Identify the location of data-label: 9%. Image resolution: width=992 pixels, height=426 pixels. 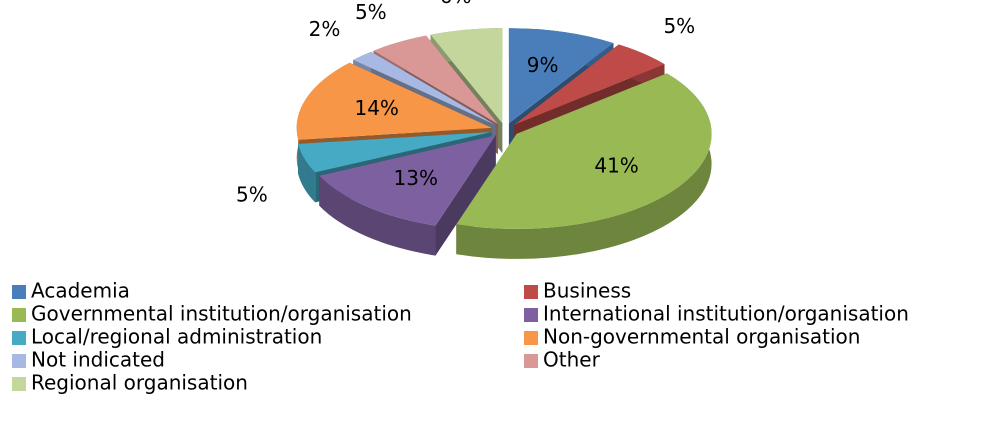
(543, 65).